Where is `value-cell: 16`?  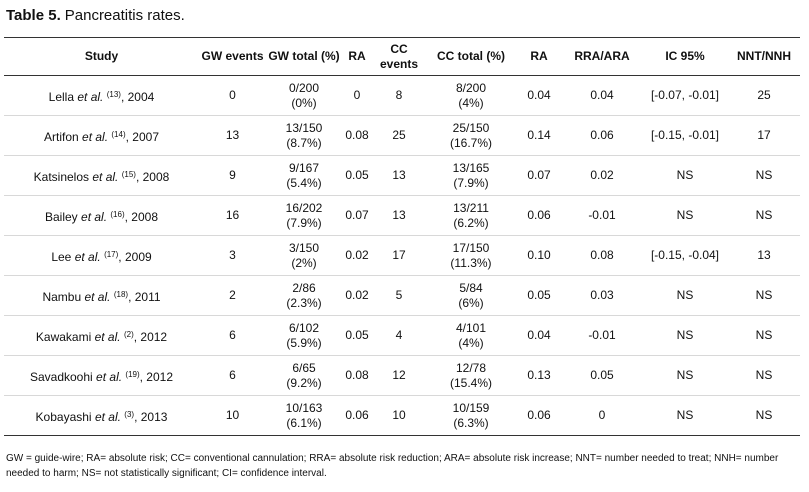
value-cell: 16 is located at coordinates (232, 215).